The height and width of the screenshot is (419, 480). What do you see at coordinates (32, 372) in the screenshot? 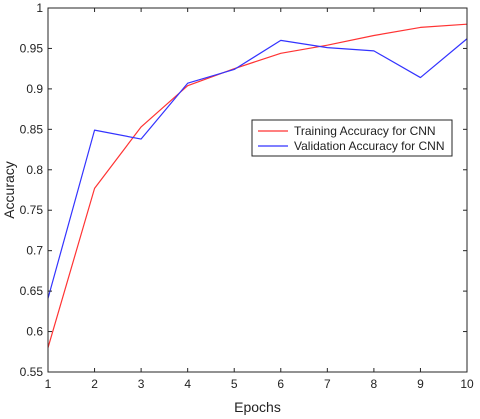
I see `y-tick-label: 0.55` at bounding box center [32, 372].